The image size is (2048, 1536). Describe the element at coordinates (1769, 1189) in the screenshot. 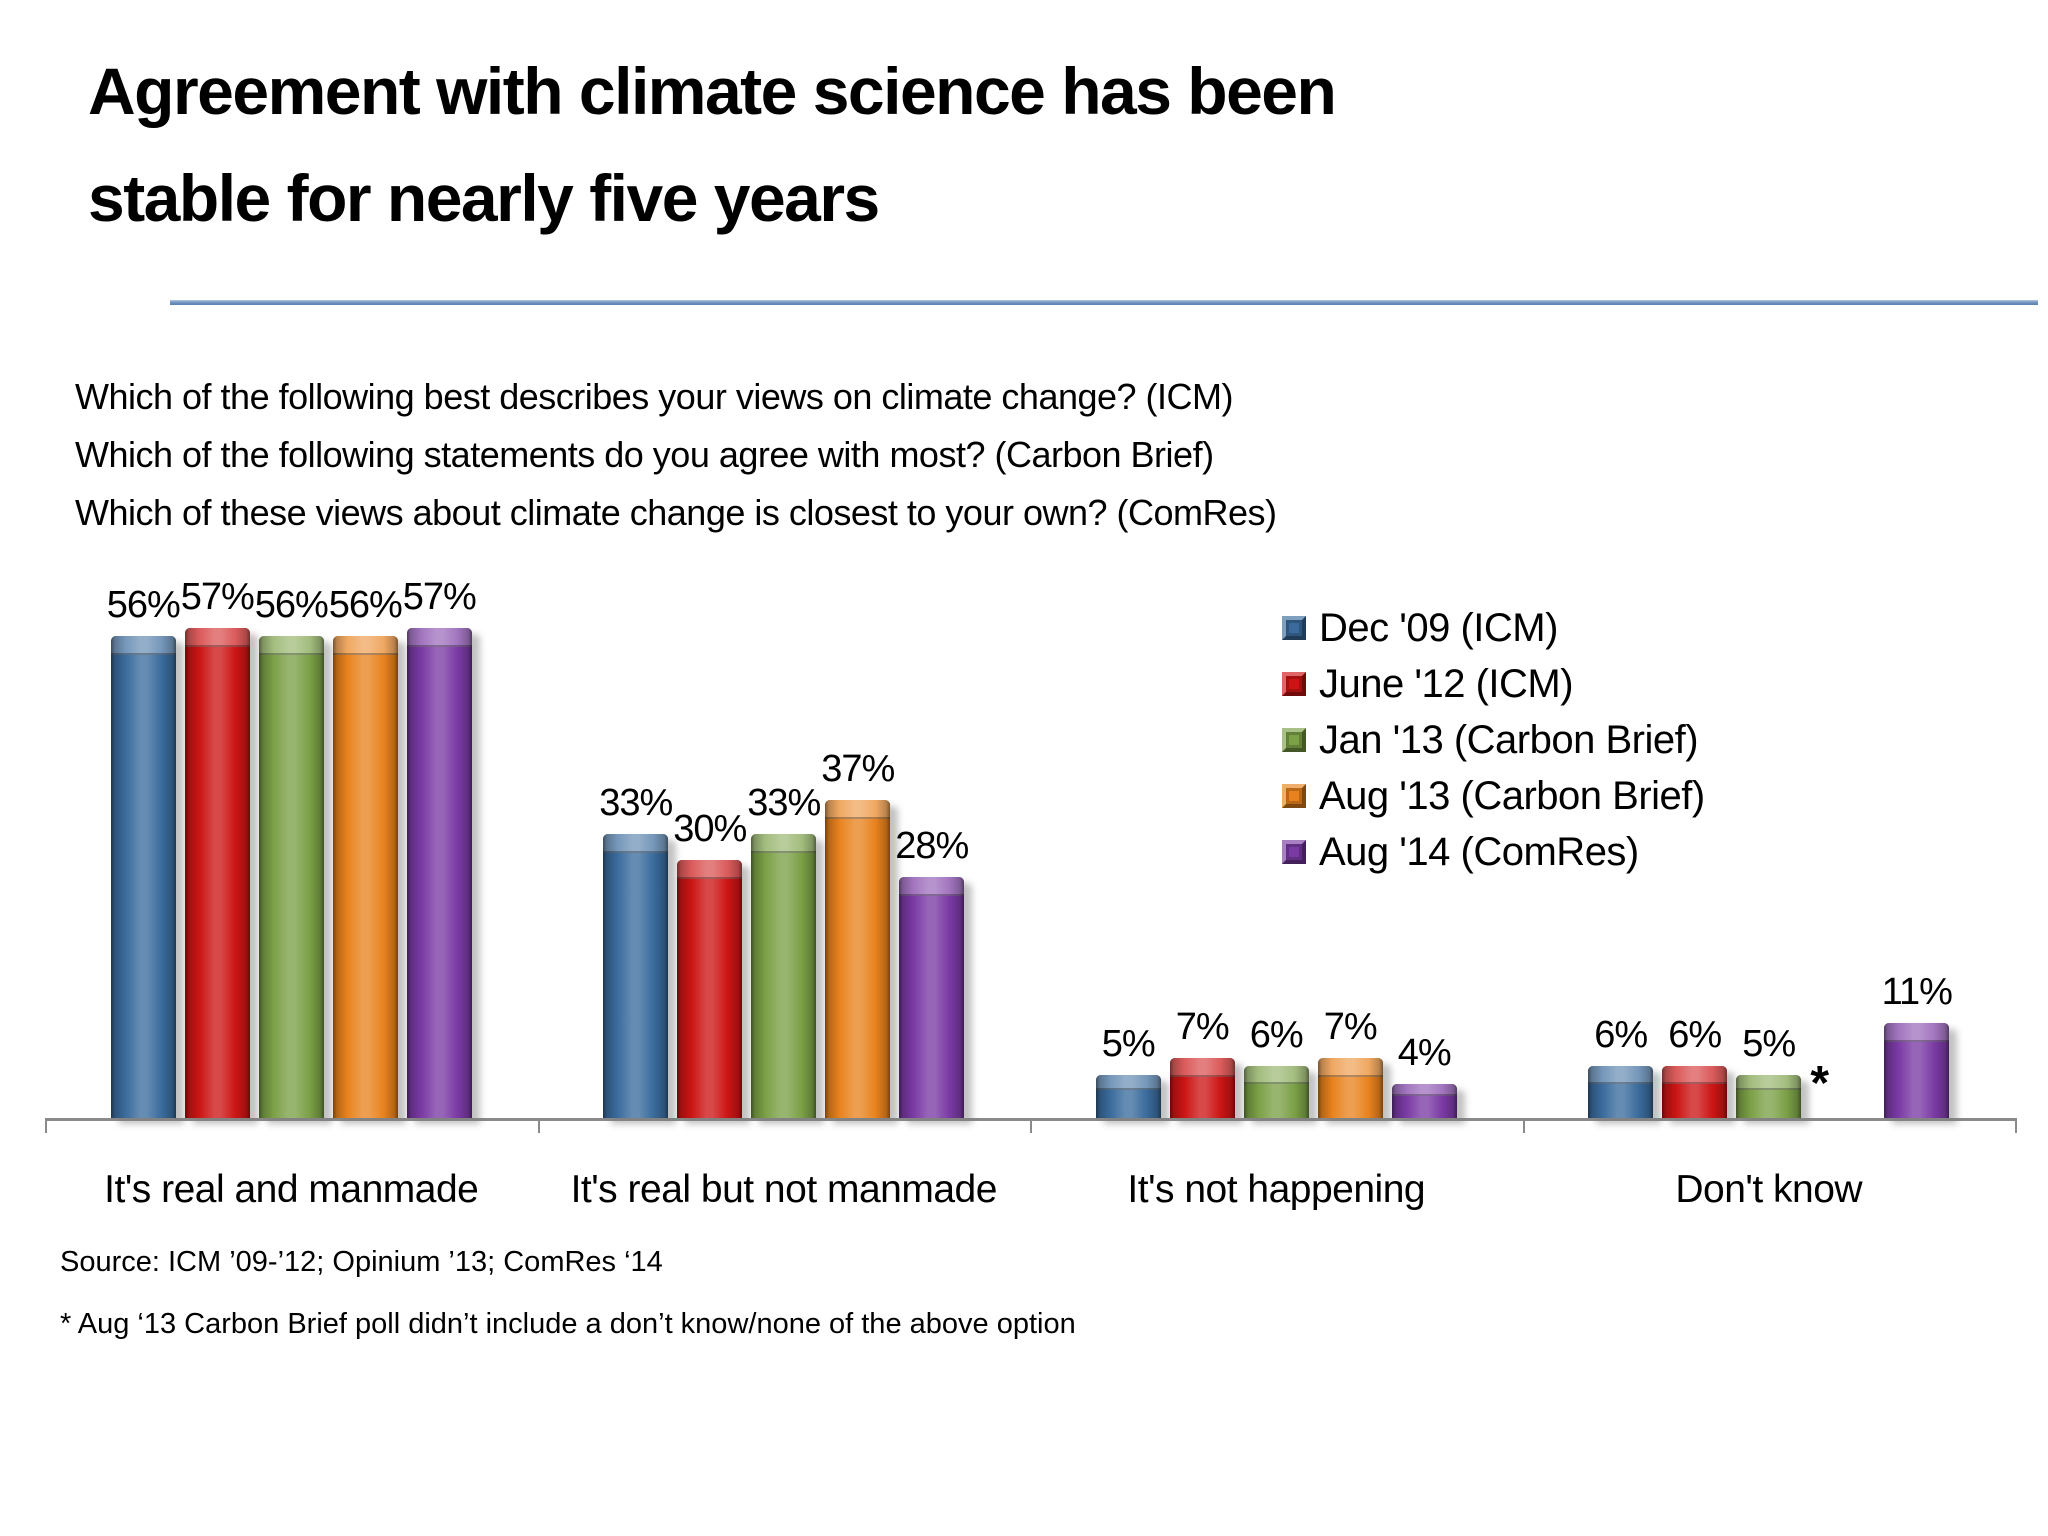

I see `category-label: Don't know` at that location.